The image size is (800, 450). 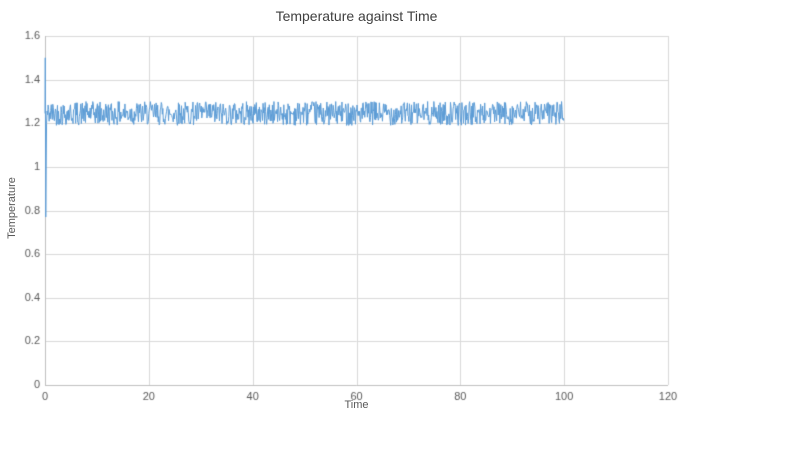 I want to click on y-axis-title: Temperature, so click(x=12, y=208).